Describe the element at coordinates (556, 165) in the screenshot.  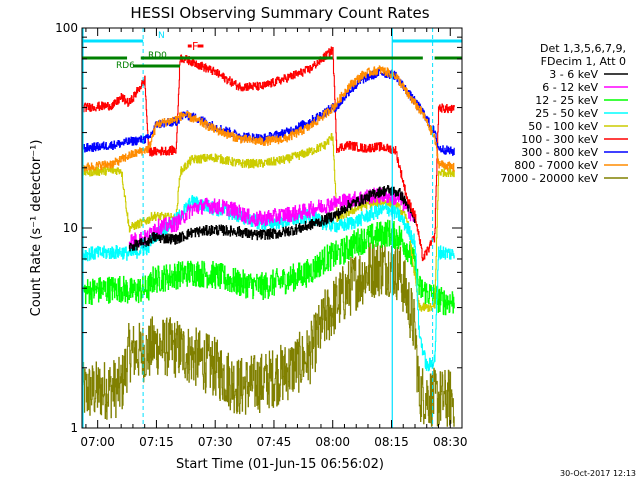
I see `legend-label-7: 800 - 7000 keV` at that location.